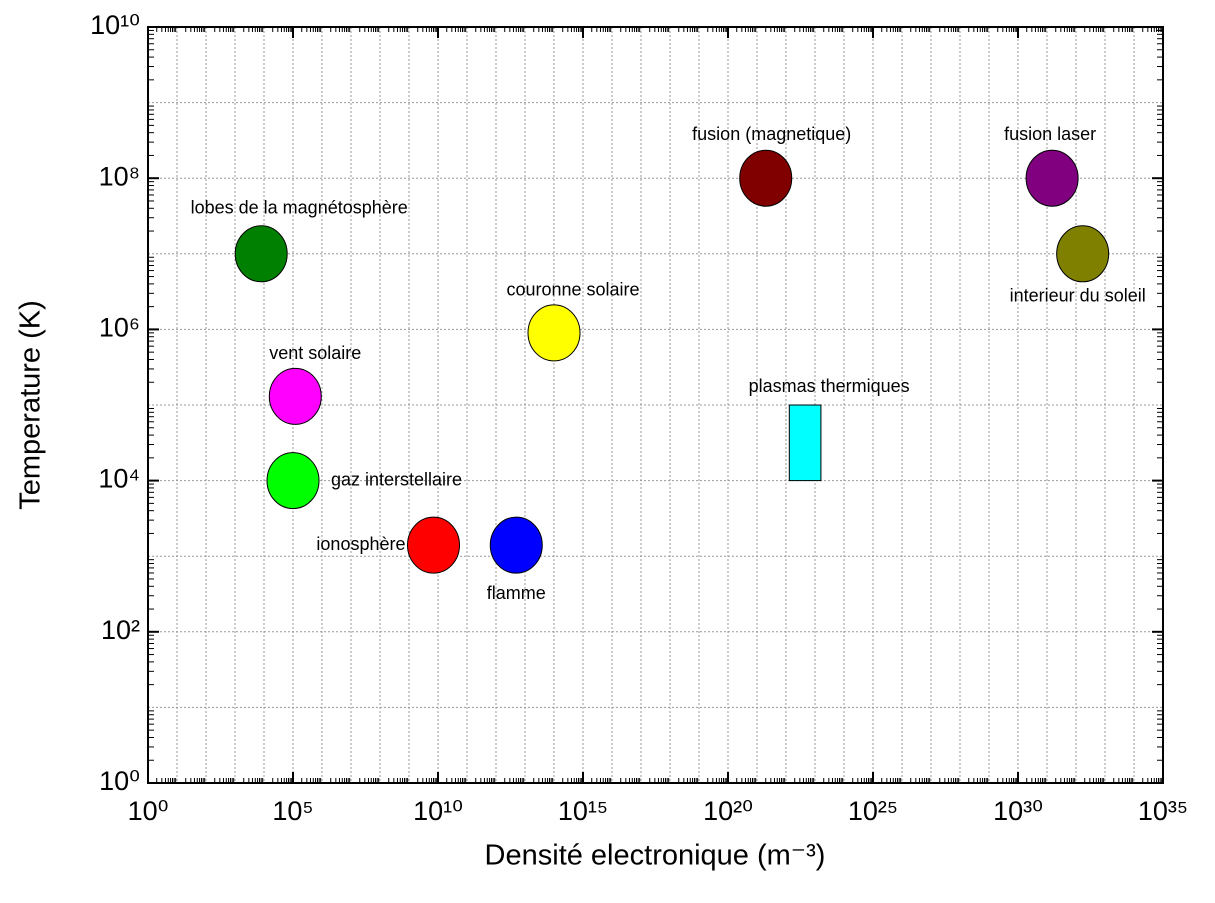 This screenshot has width=1215, height=903. I want to click on y-tick-label: 10², so click(120, 630).